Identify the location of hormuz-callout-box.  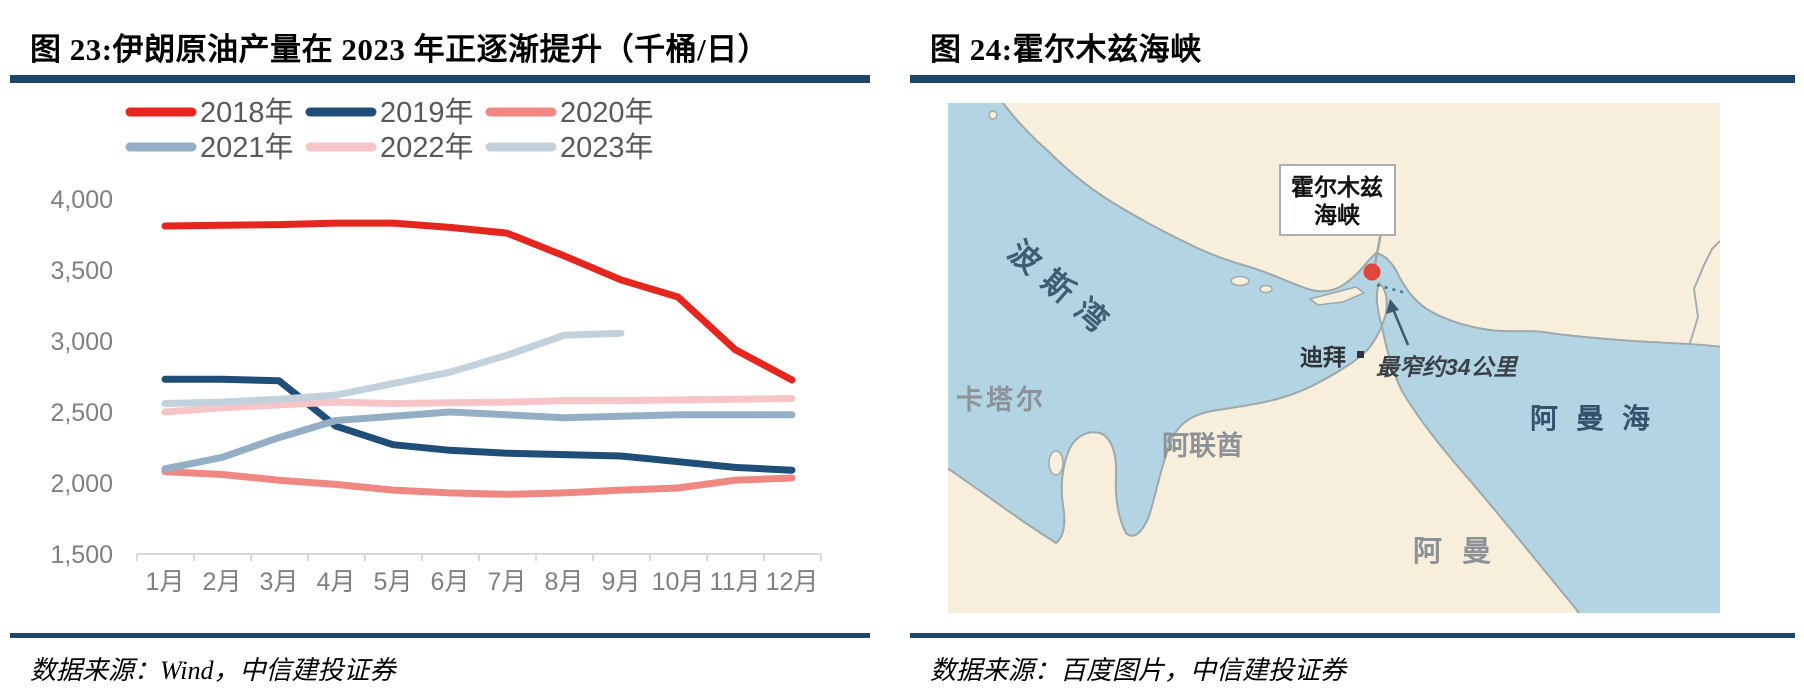
(1337, 200).